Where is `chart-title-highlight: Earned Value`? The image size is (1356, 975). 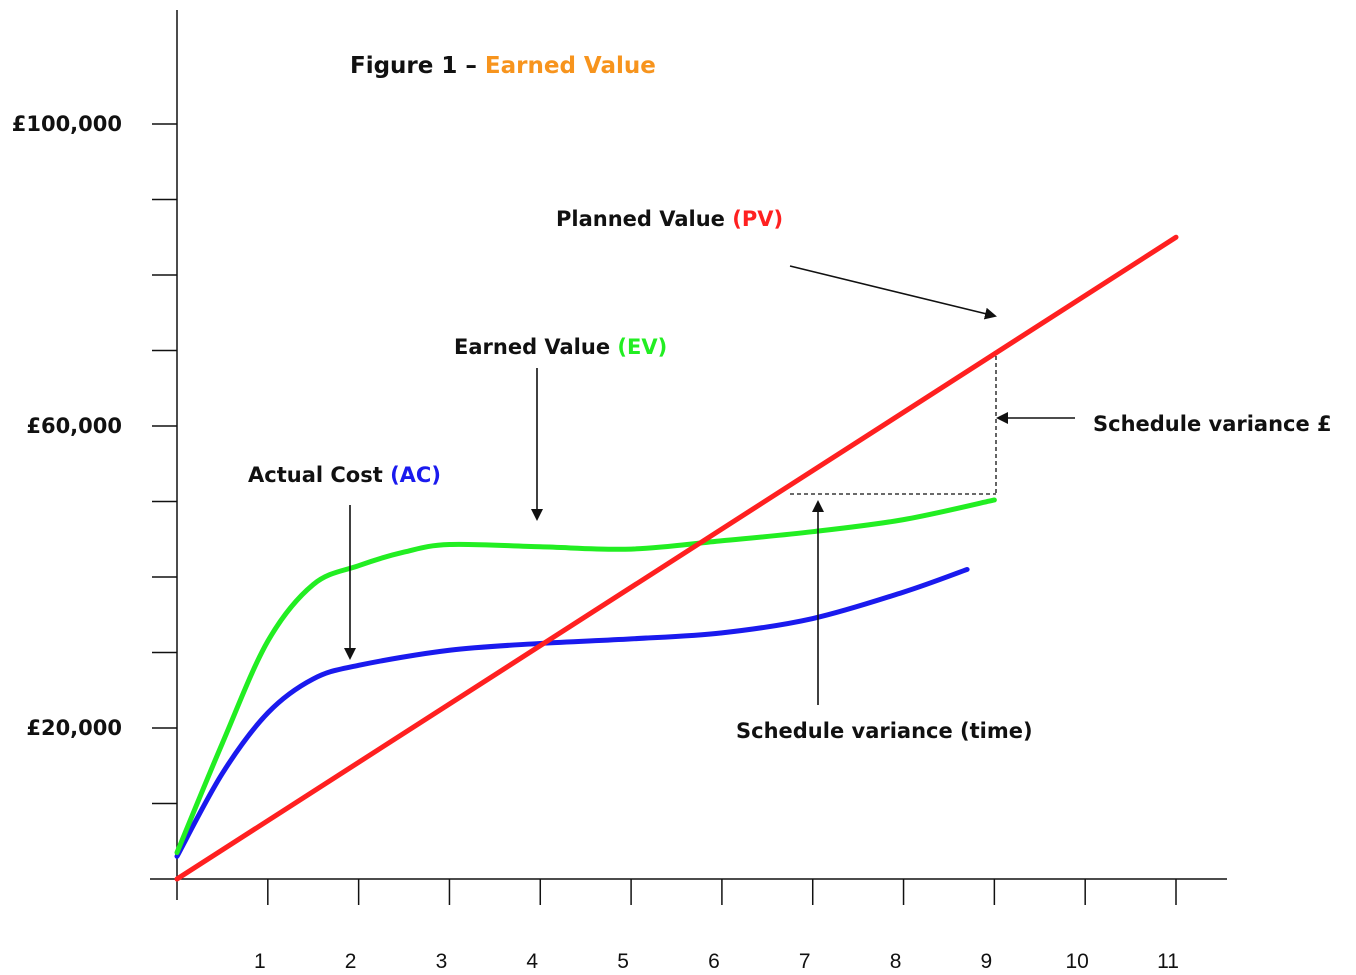 chart-title-highlight: Earned Value is located at coordinates (570, 66).